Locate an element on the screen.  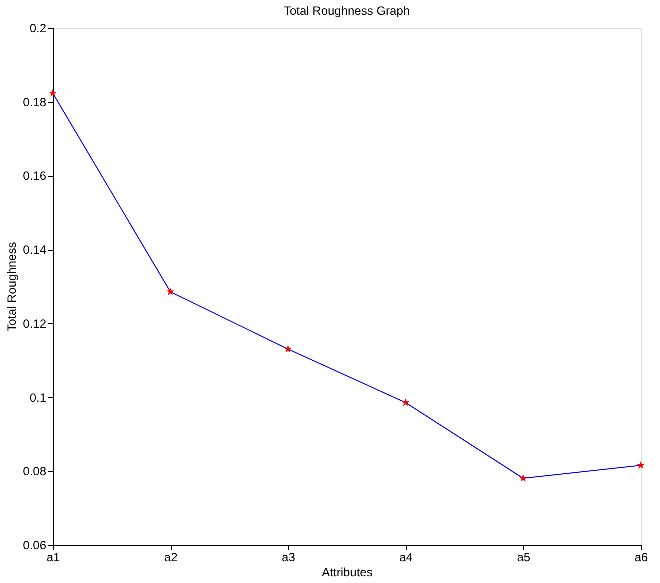
x-axis-title: Attributes is located at coordinates (347, 573).